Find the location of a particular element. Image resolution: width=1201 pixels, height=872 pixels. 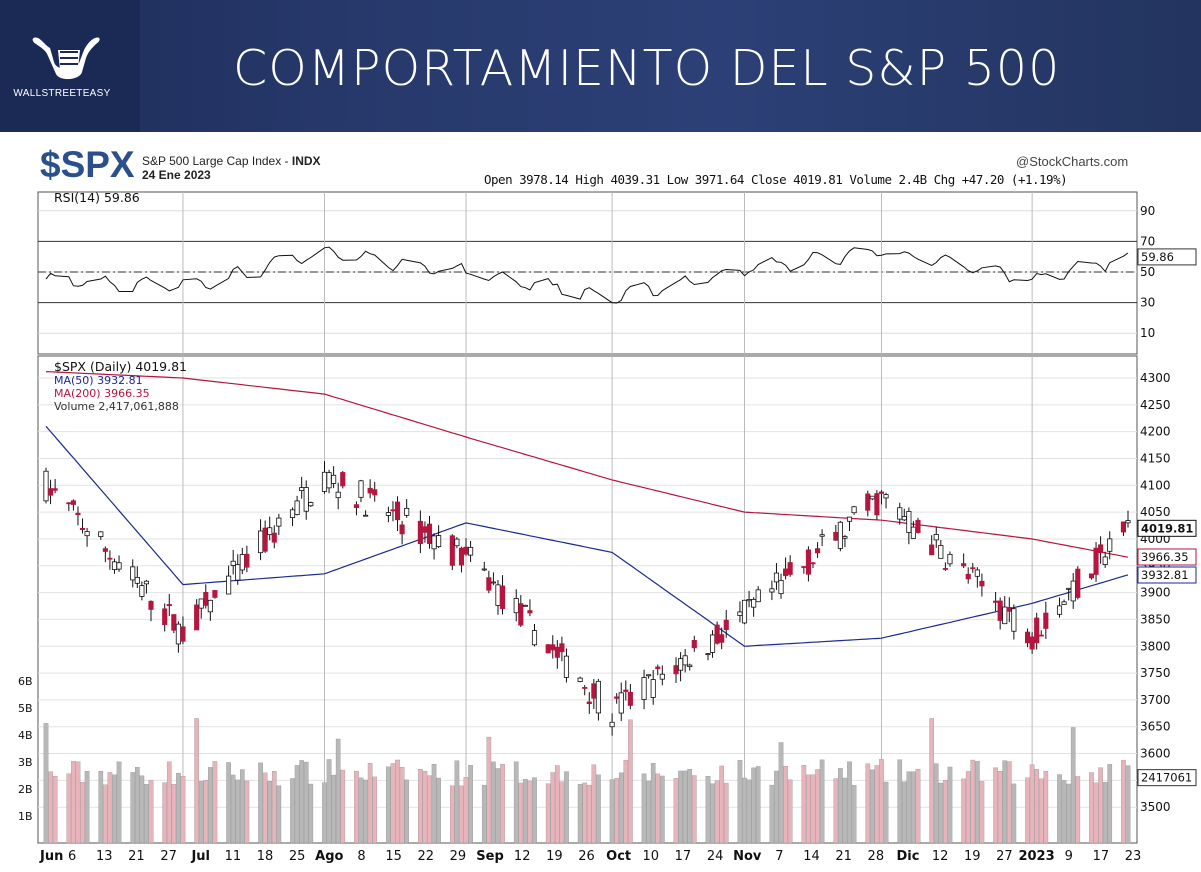

x-tick-label: Oct is located at coordinates (618, 856).